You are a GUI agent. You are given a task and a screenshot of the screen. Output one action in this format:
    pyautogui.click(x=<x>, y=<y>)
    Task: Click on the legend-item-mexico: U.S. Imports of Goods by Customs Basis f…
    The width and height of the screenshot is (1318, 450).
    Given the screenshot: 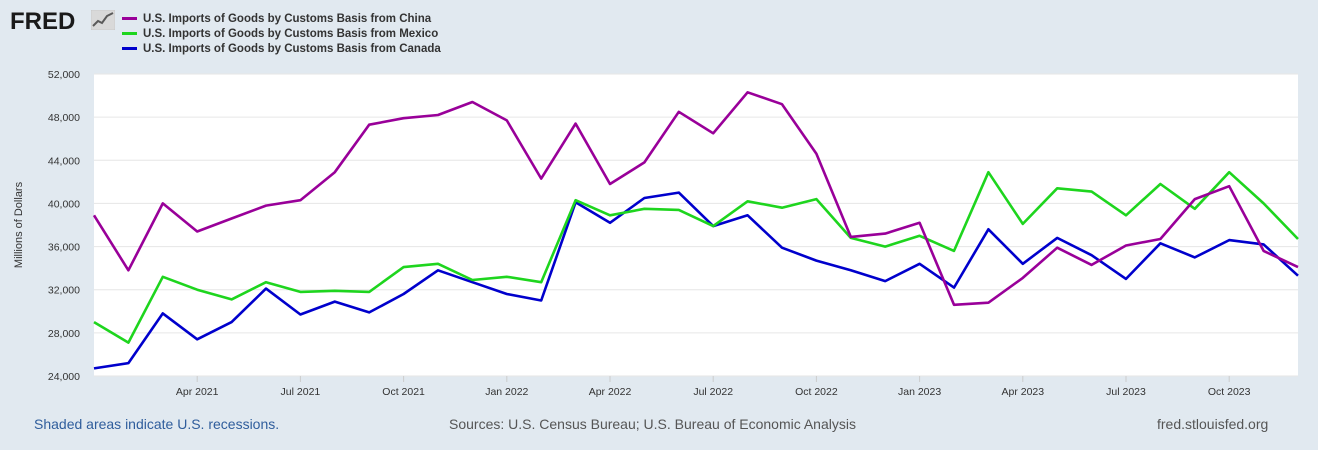 What is the action you would take?
    pyautogui.click(x=281, y=33)
    